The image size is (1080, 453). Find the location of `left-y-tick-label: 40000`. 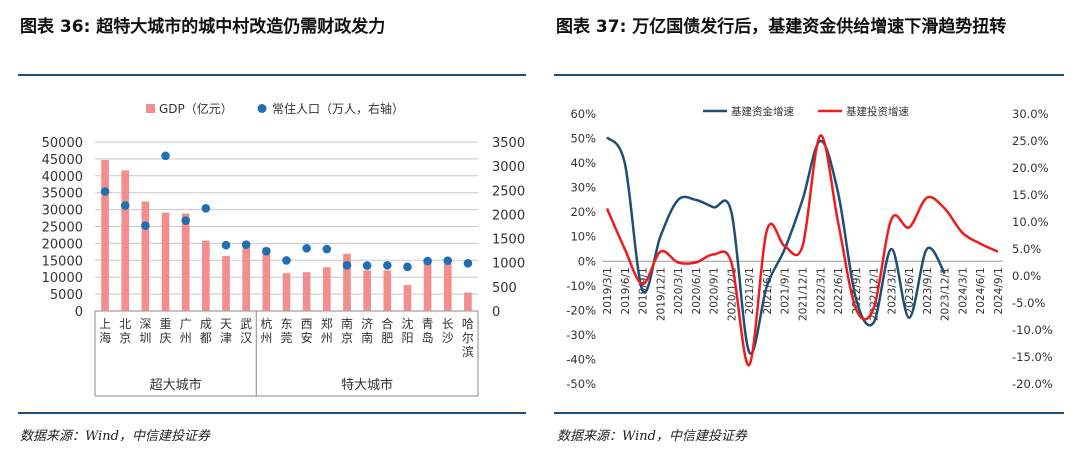

left-y-tick-label: 40000 is located at coordinates (62, 177).